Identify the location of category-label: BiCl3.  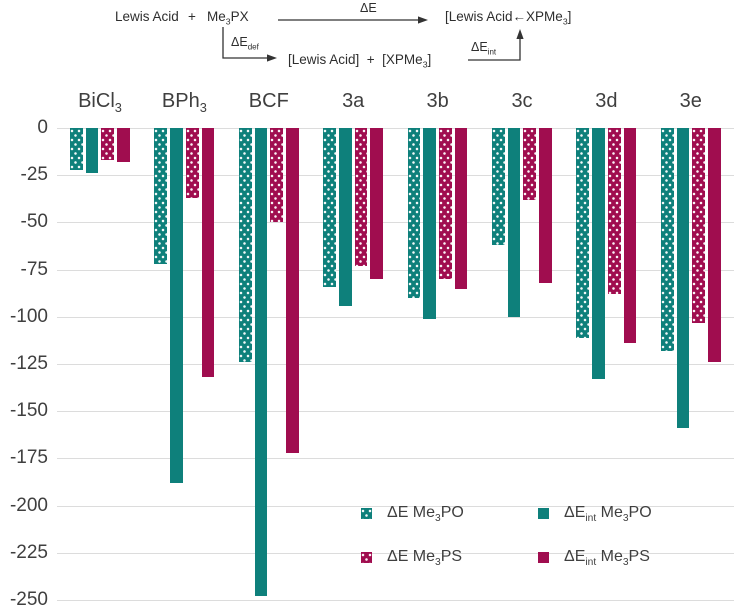
(100, 102).